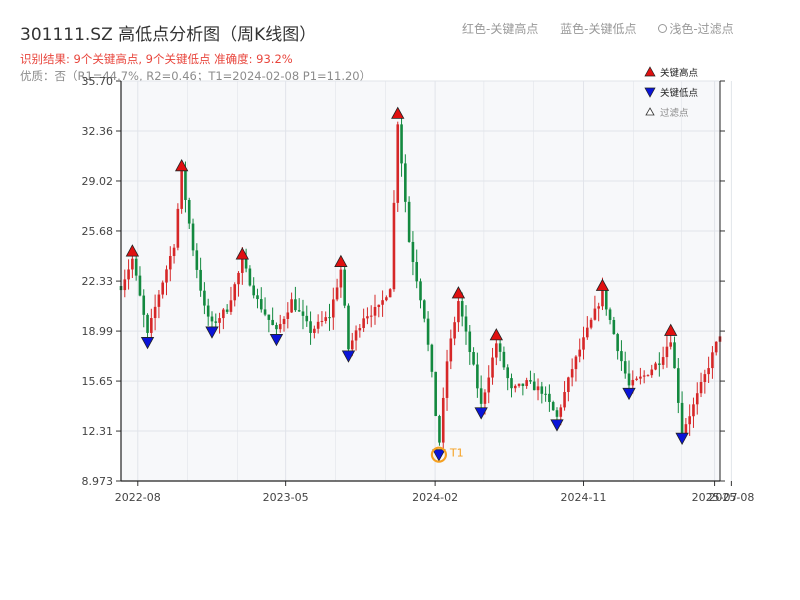 The height and width of the screenshot is (600, 800). Describe the element at coordinates (98, 81) in the screenshot. I see `y-tick-label: 35.70` at that location.